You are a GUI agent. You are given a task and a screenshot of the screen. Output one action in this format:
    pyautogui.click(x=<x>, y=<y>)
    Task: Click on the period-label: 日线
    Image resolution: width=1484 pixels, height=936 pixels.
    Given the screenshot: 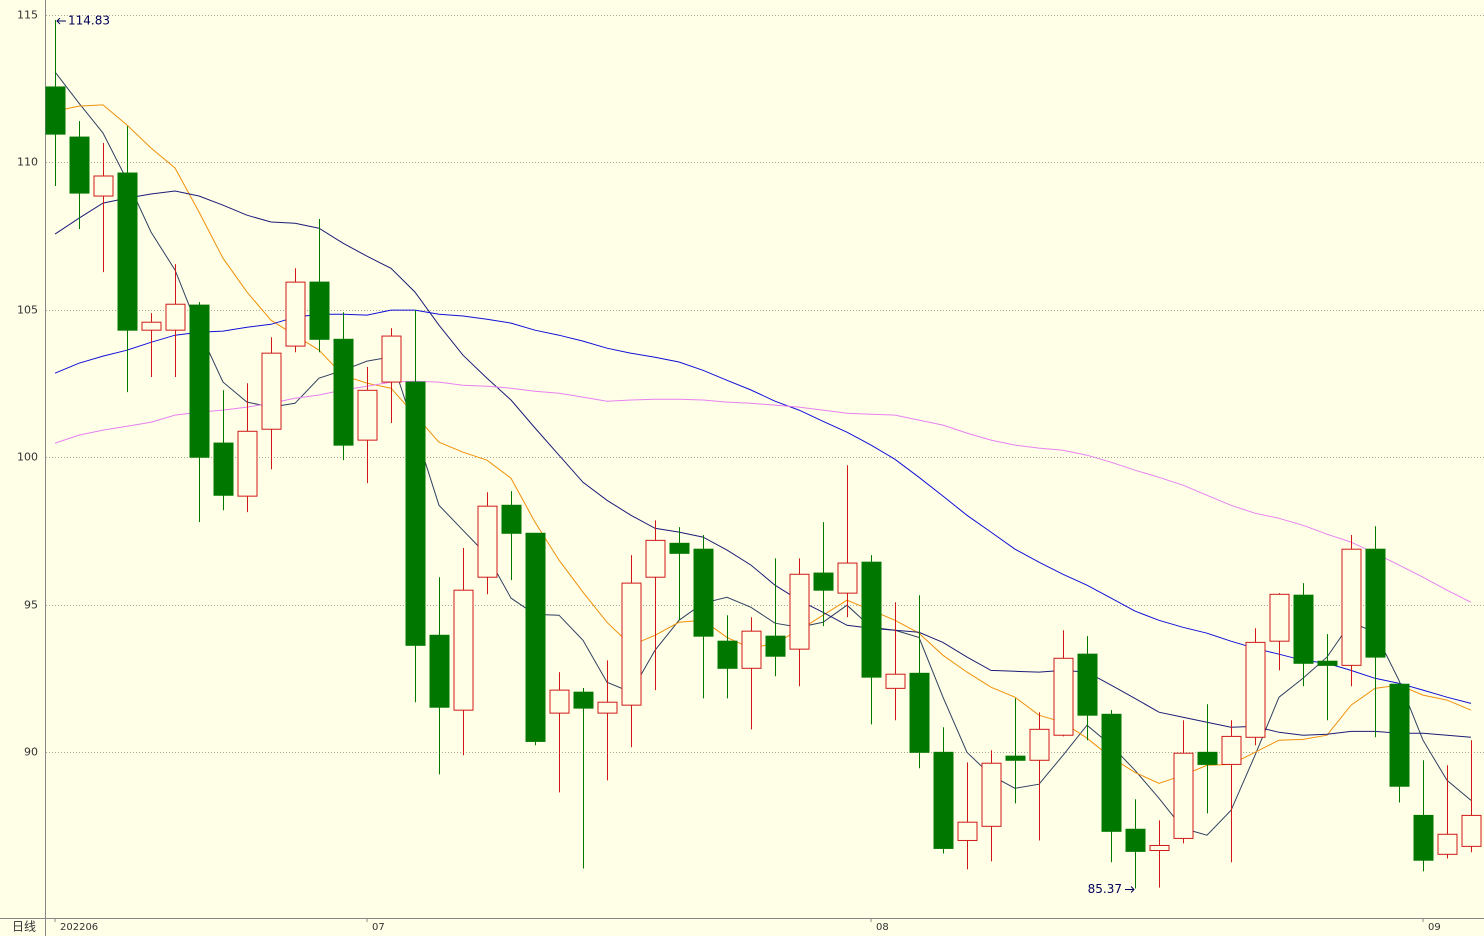 What is the action you would take?
    pyautogui.click(x=24, y=927)
    